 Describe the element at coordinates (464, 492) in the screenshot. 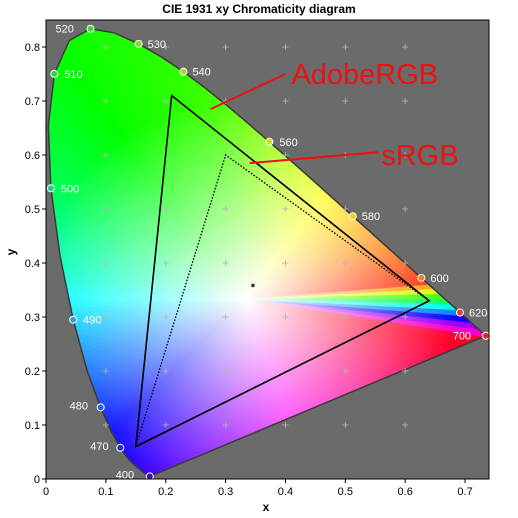

I see `x-tick-label: 0.7` at that location.